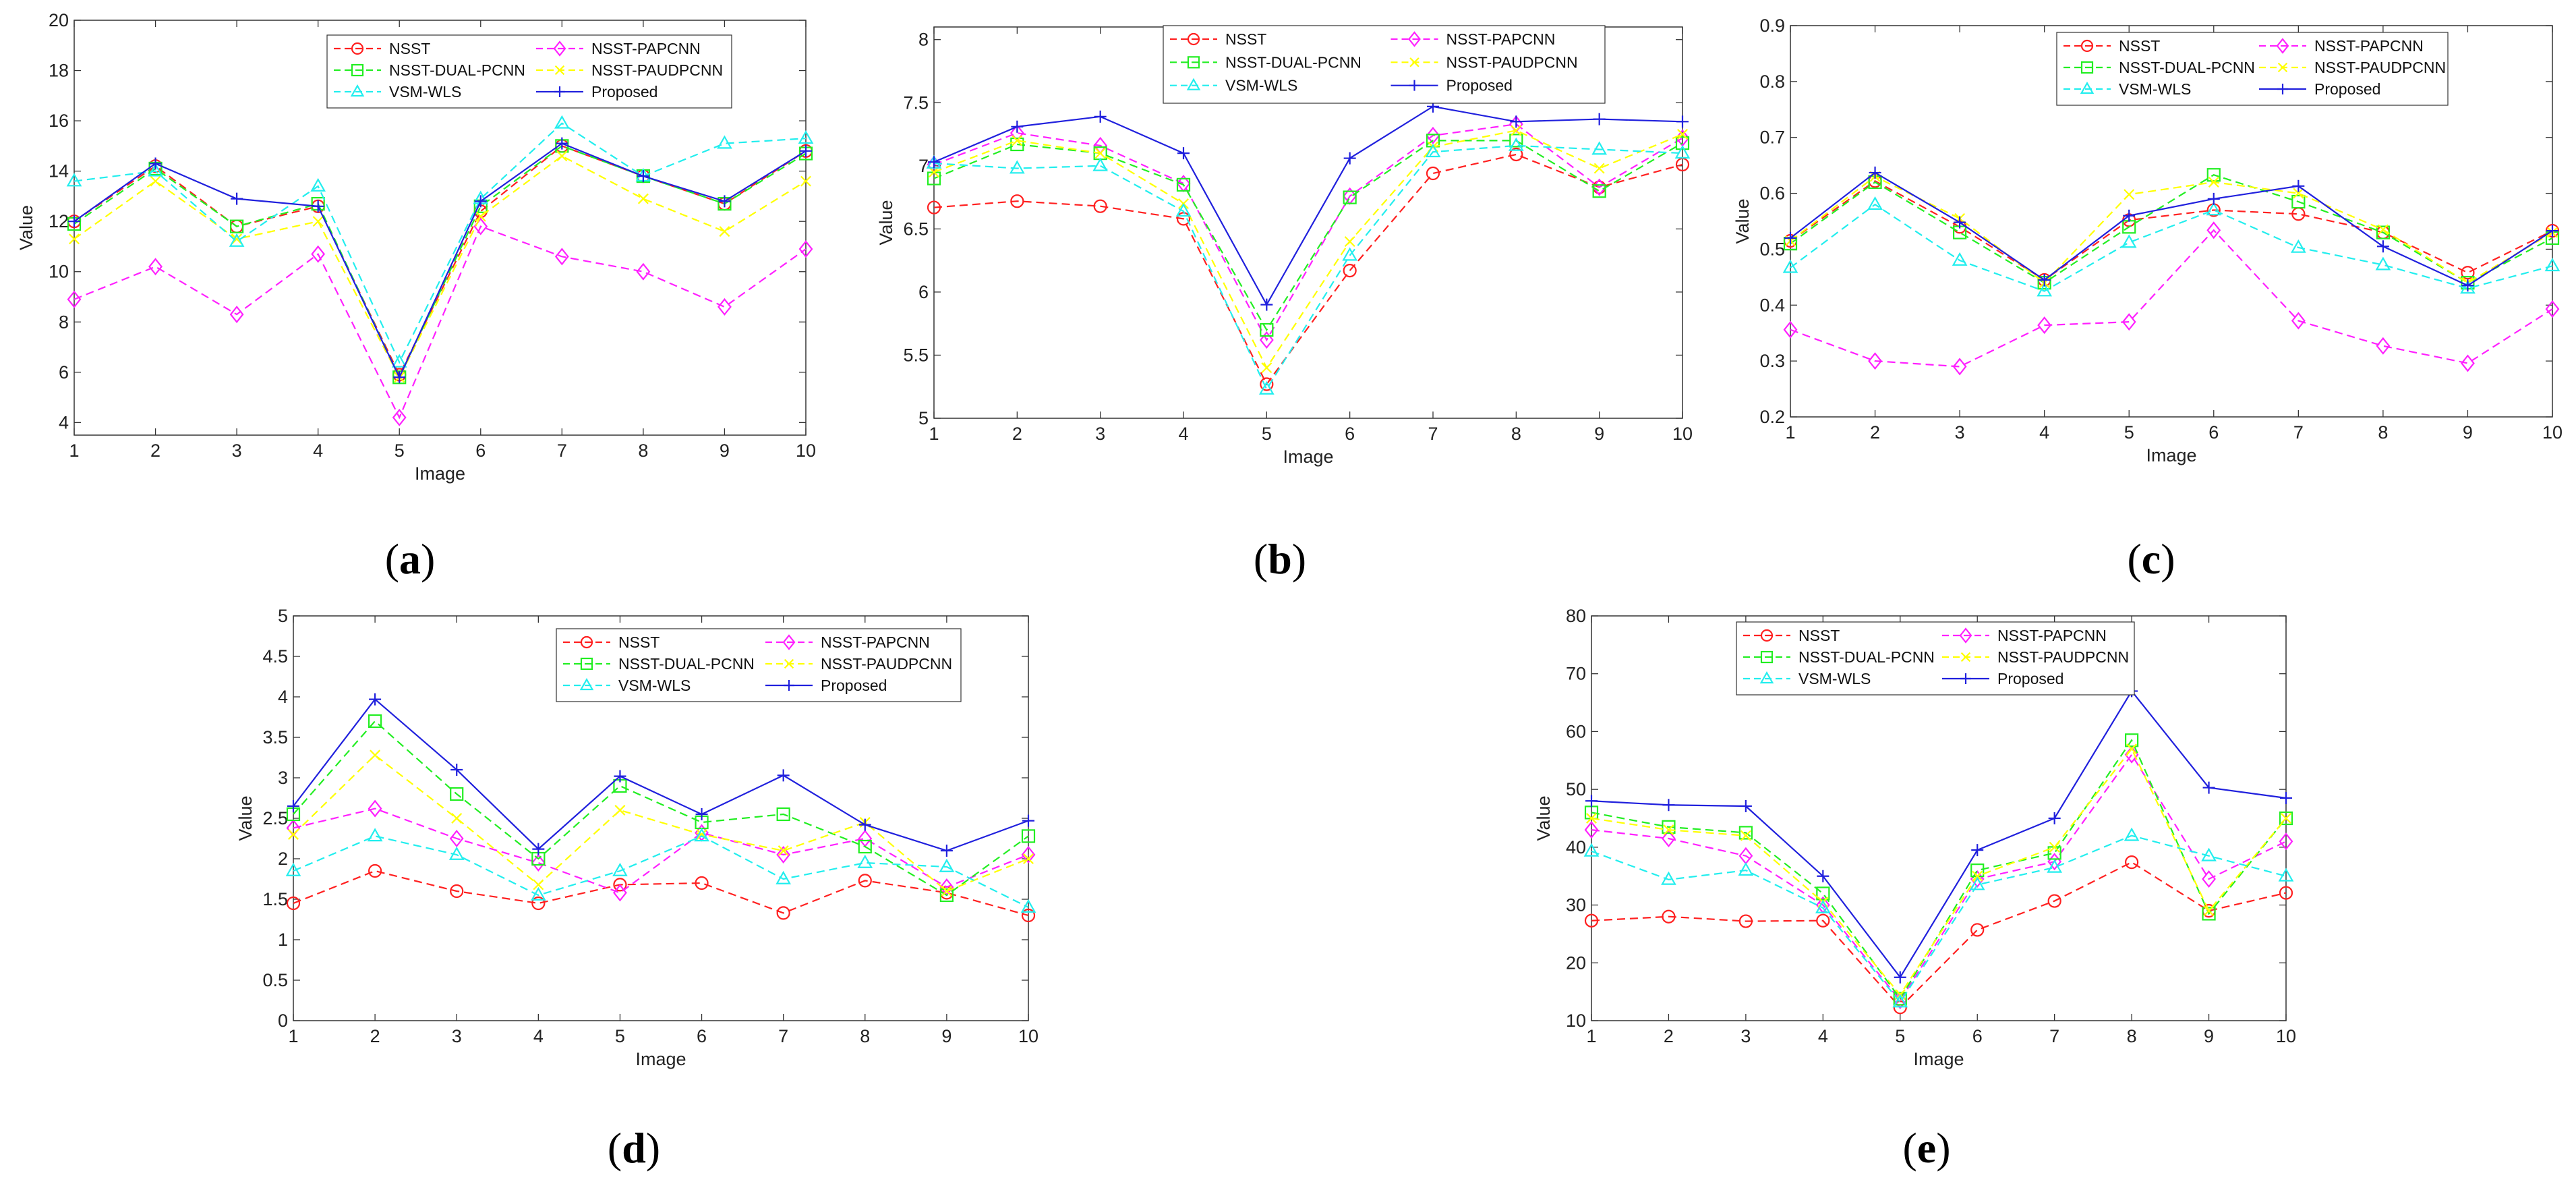  What do you see at coordinates (283, 697) in the screenshot?
I see `y-tick-label: 4` at bounding box center [283, 697].